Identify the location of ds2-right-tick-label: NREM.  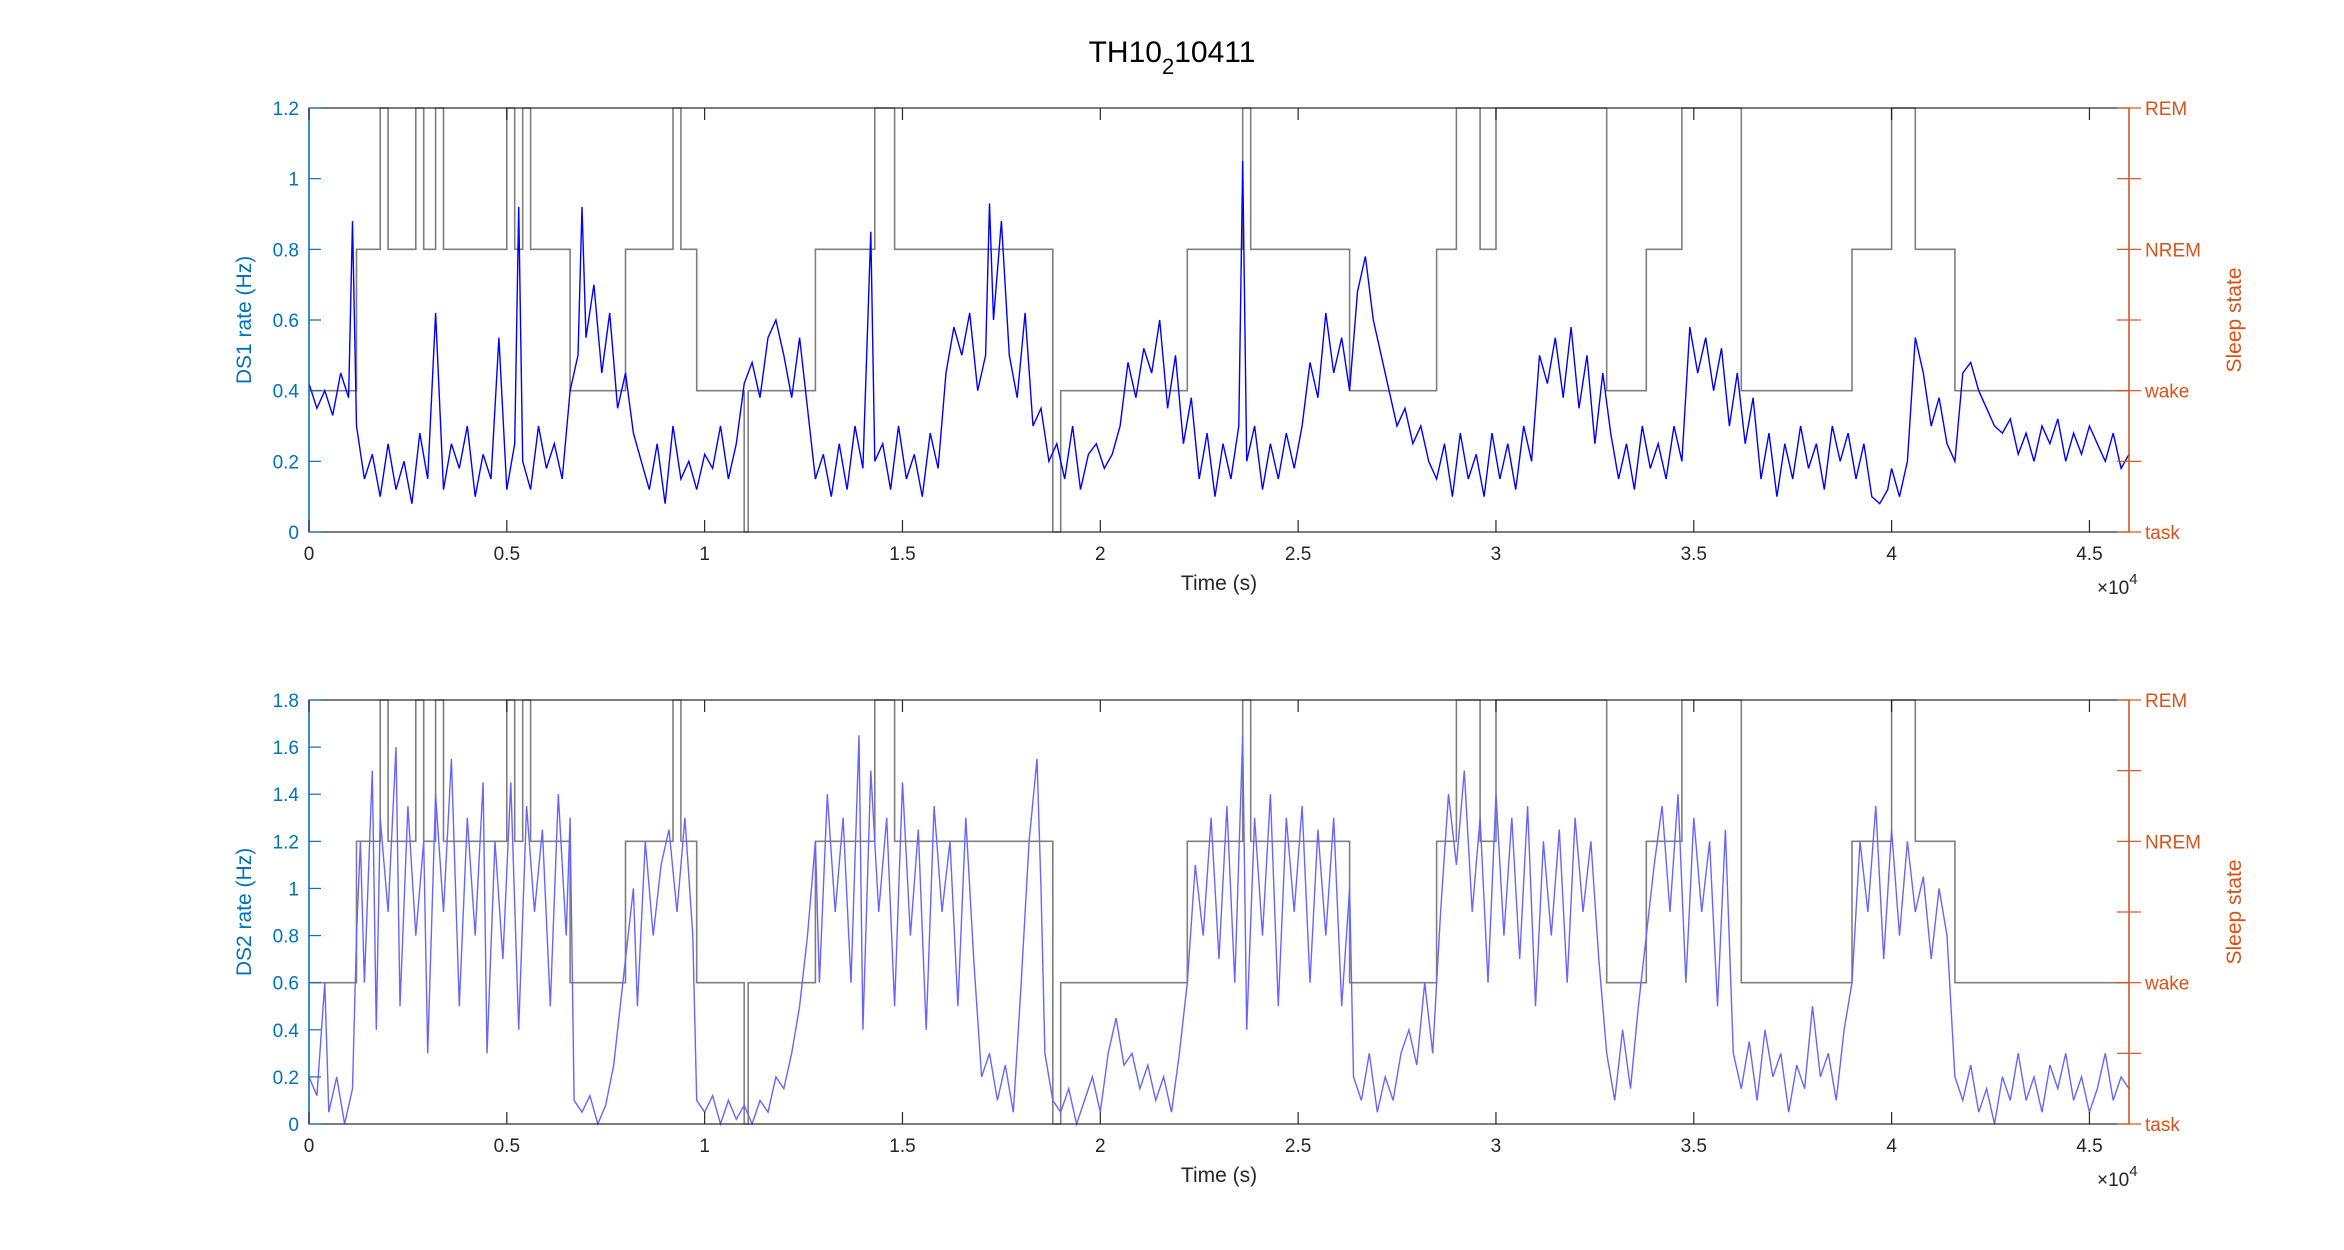
(2173, 842).